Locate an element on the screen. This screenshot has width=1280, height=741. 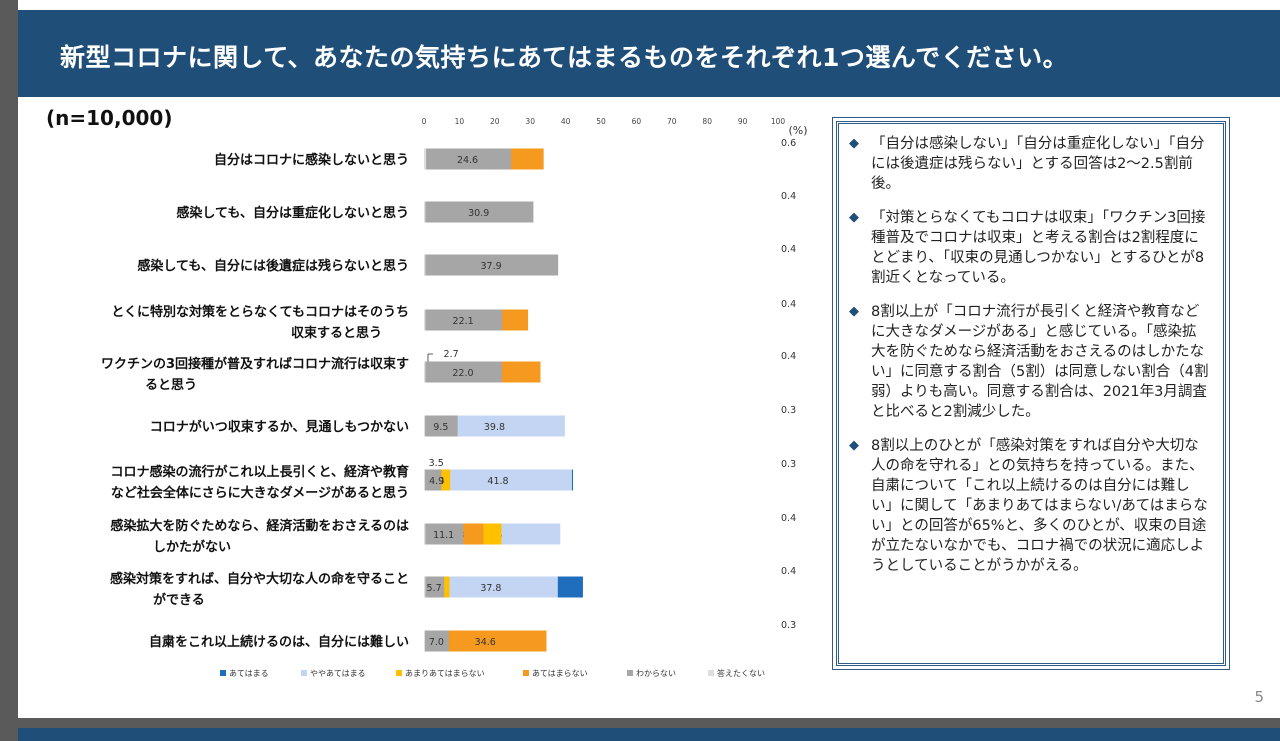
category-label: とくに特別な対策をとらなくてもコロナはそのうち is located at coordinates (260, 312).